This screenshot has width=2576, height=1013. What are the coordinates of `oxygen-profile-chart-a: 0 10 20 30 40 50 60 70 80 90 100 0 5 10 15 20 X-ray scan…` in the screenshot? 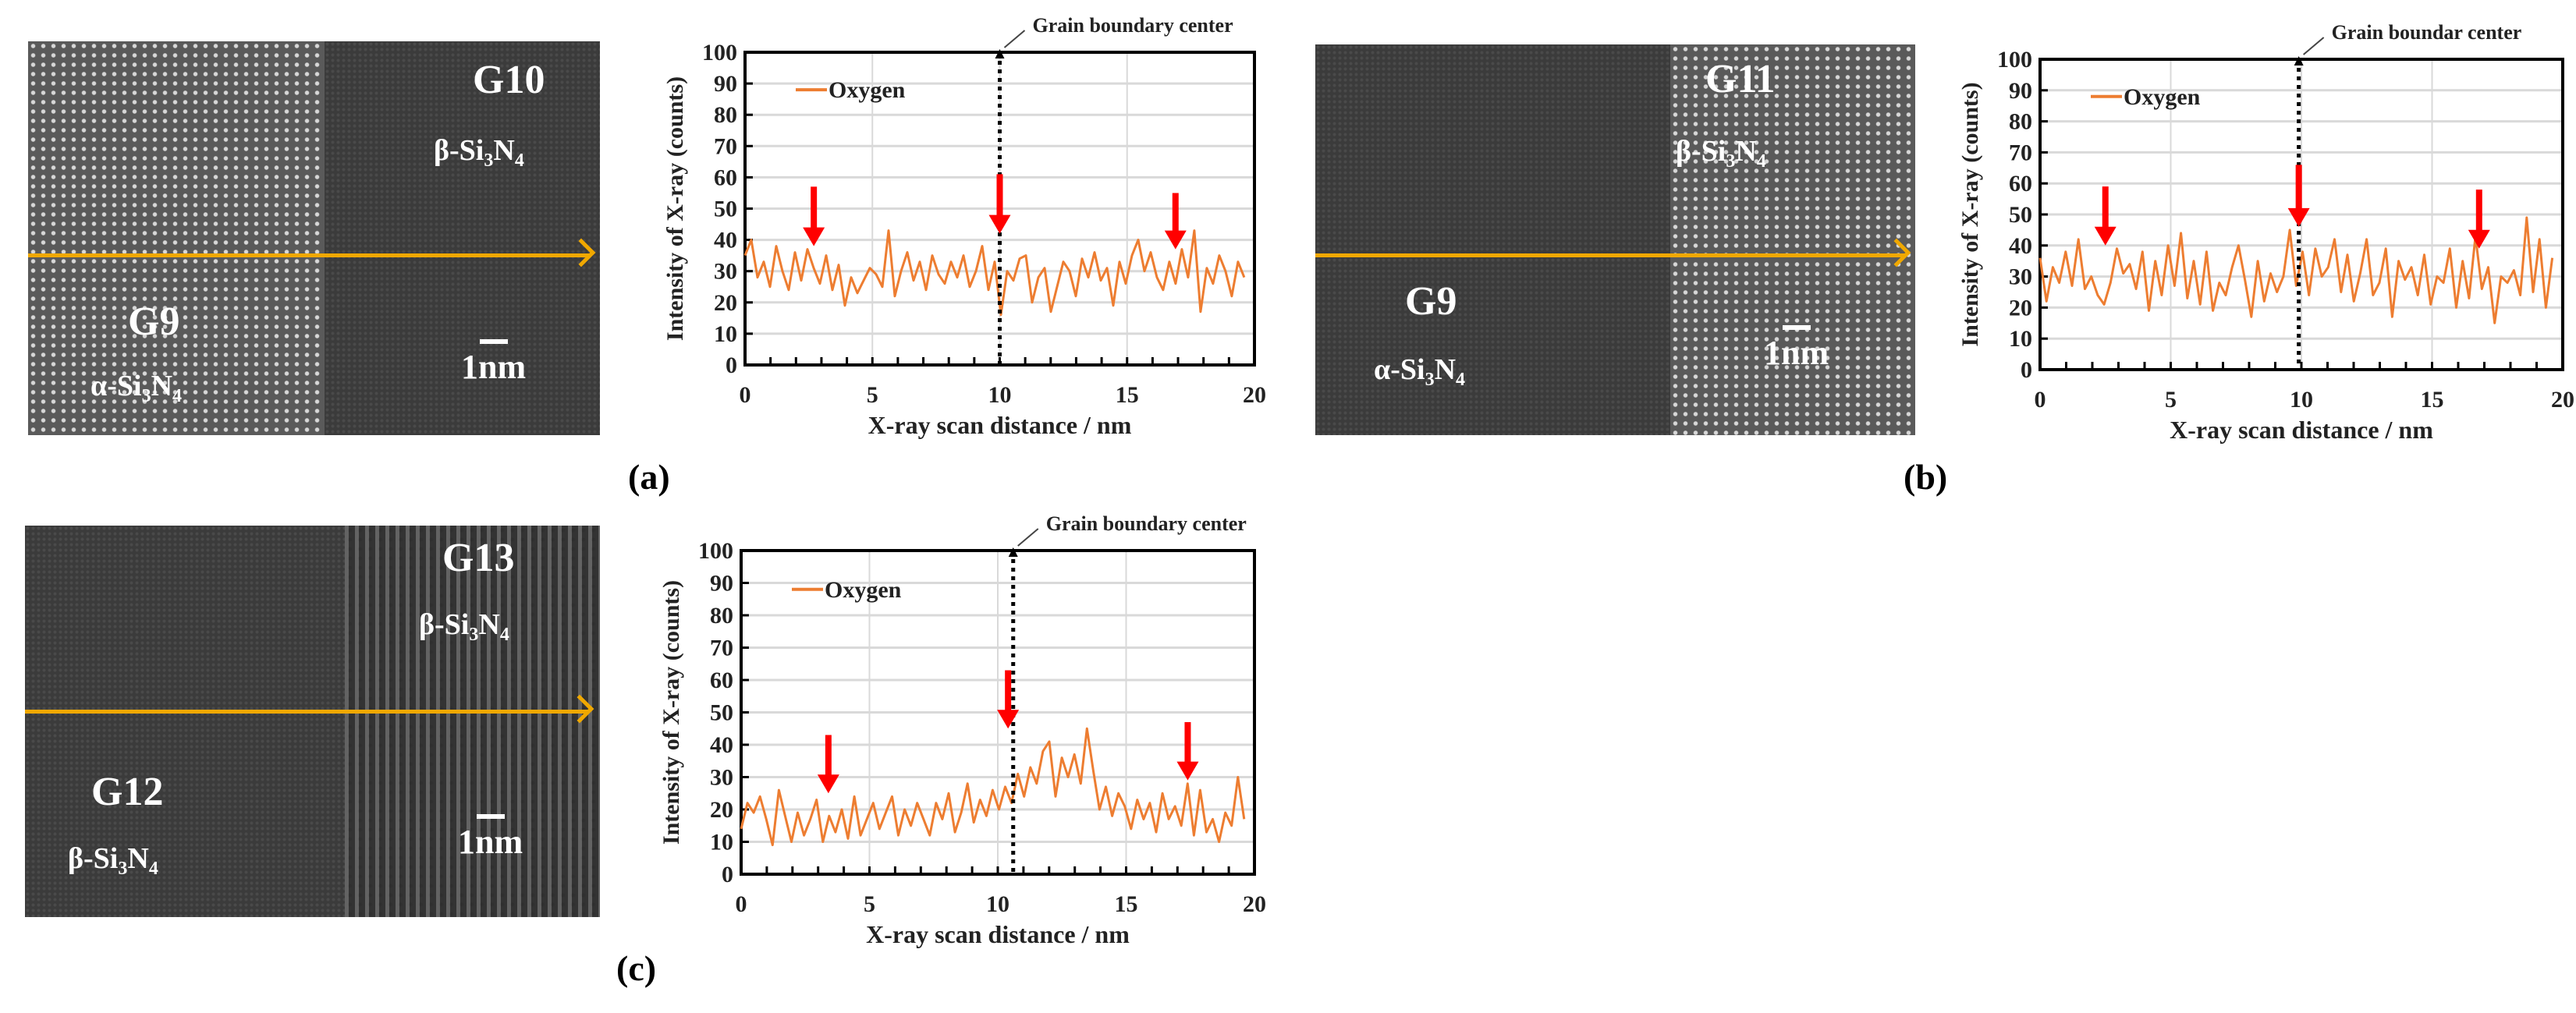 It's located at (964, 227).